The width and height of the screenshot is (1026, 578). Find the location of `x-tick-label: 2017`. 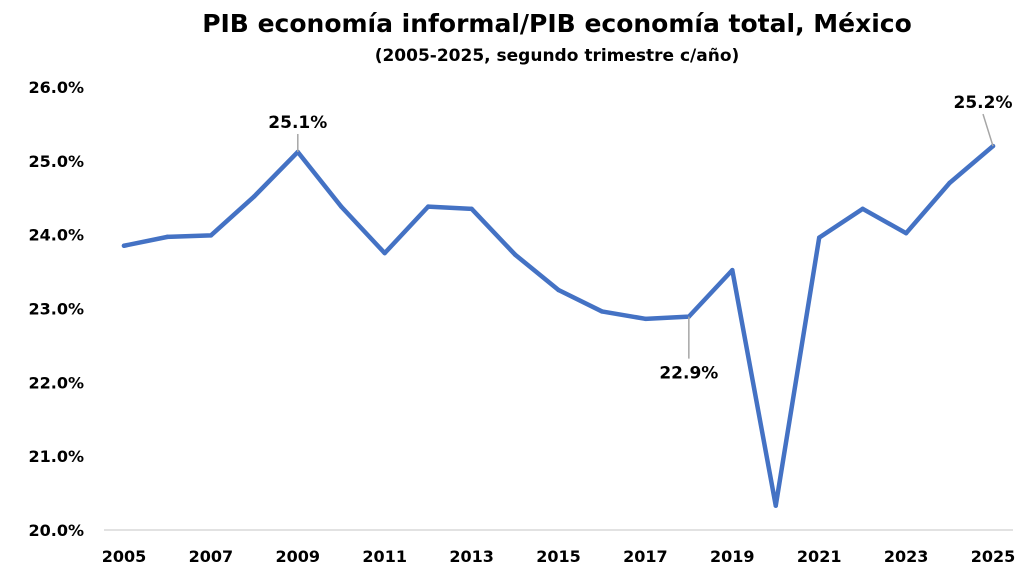

x-tick-label: 2017 is located at coordinates (645, 556).